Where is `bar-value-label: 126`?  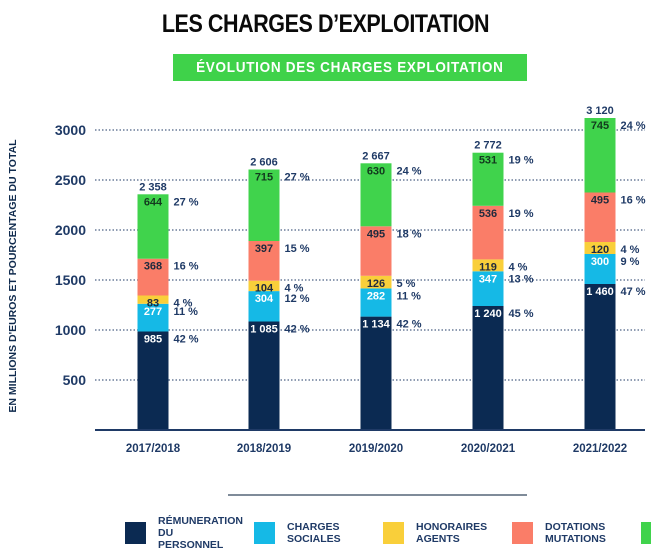 bar-value-label: 126 is located at coordinates (376, 284).